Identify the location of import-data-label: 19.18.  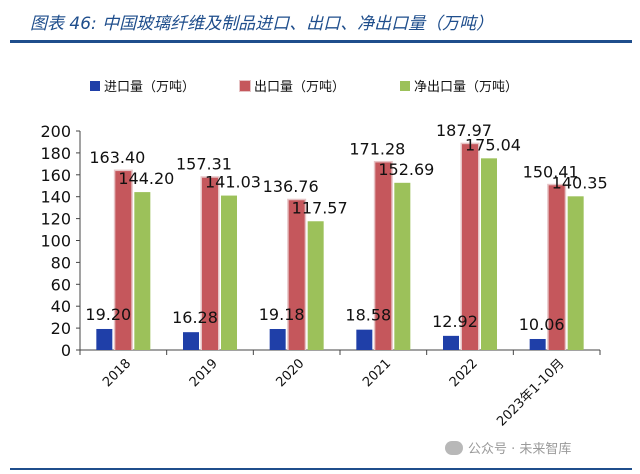
(282, 314).